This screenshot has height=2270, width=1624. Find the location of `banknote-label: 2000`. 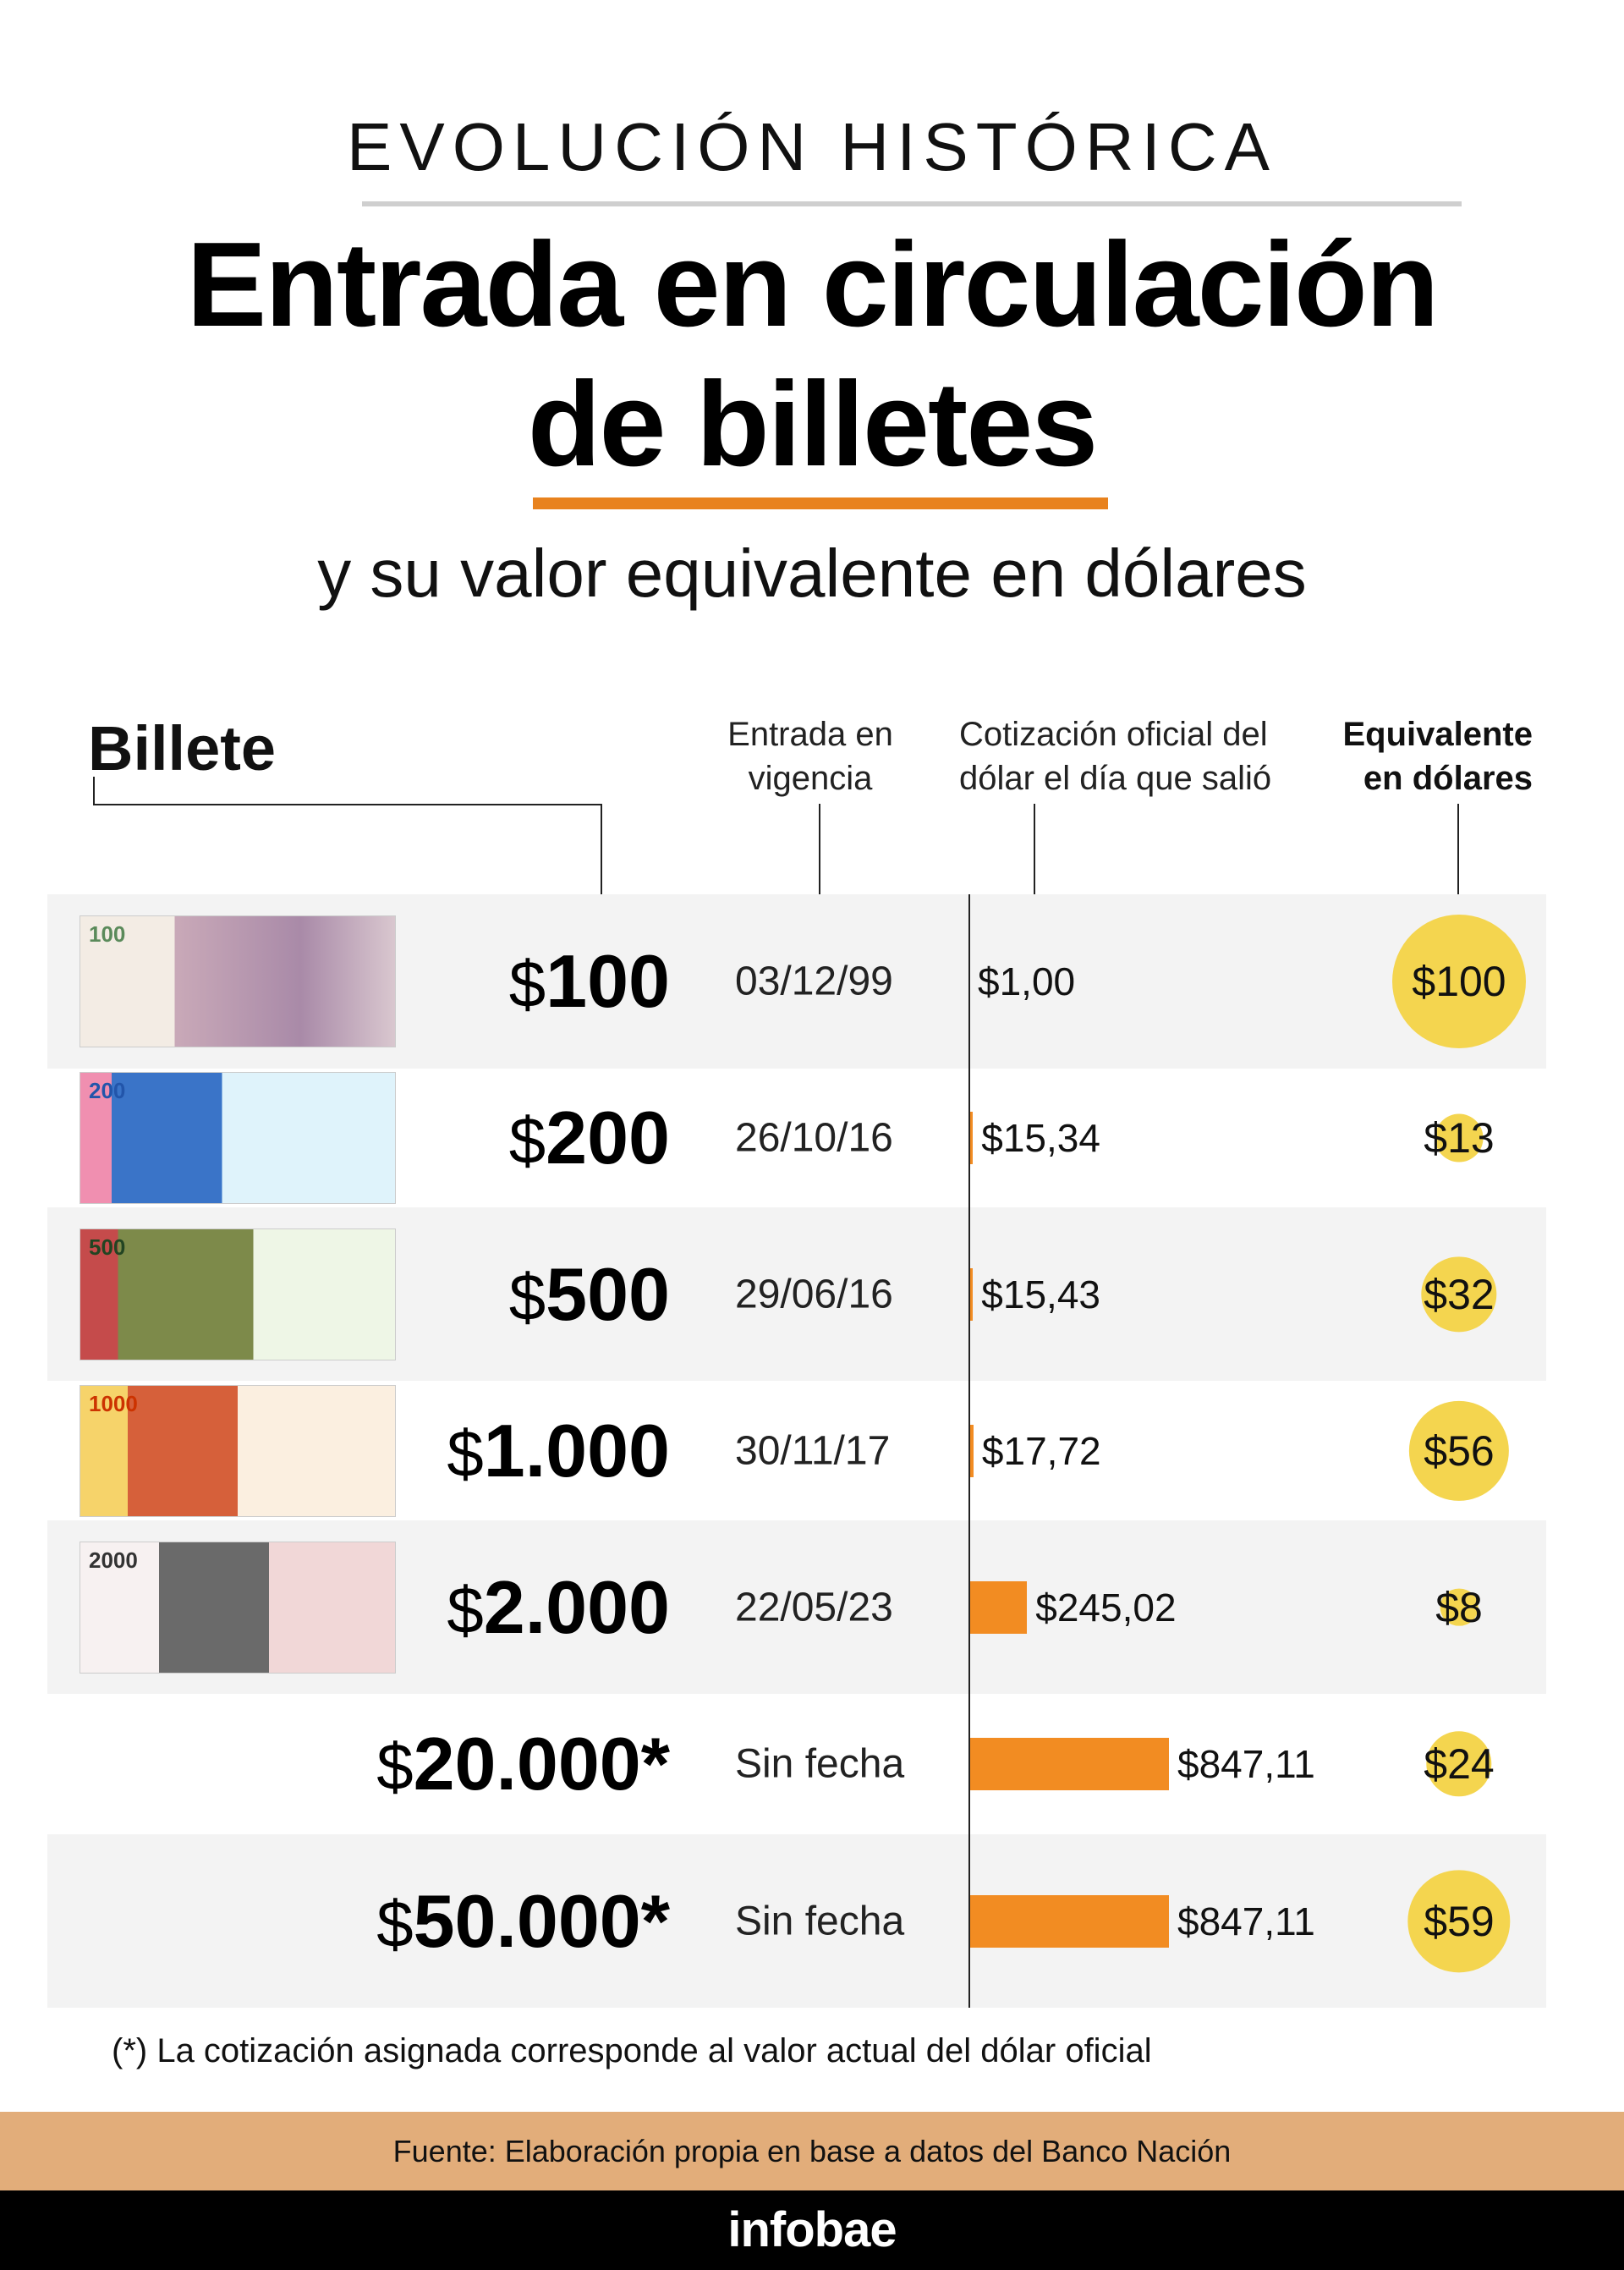

banknote-label: 2000 is located at coordinates (114, 1560).